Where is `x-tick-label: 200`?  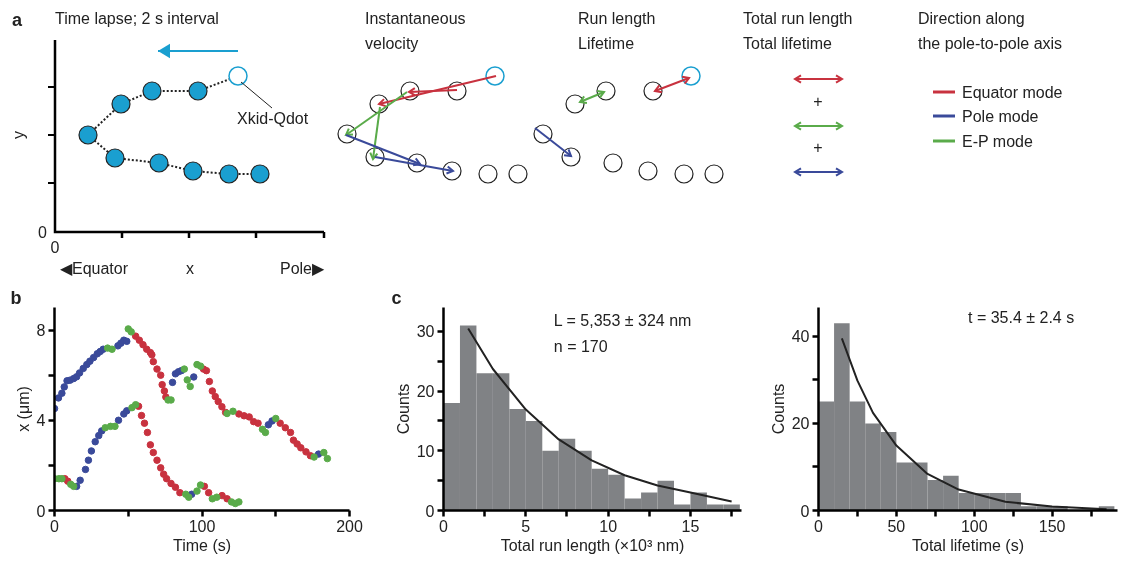
x-tick-label: 200 is located at coordinates (349, 526).